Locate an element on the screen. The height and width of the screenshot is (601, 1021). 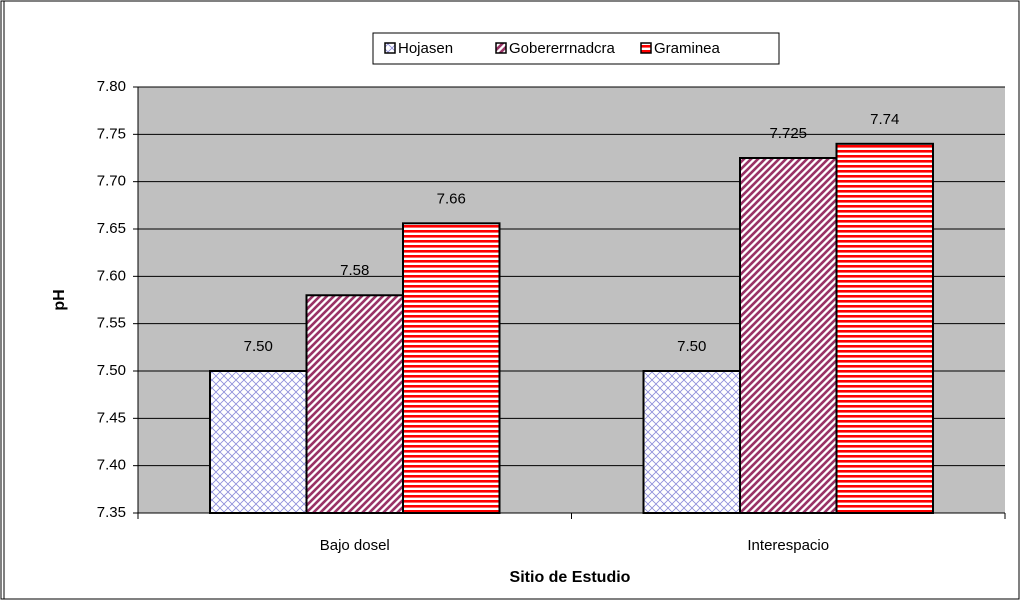
value-label: 7.74 is located at coordinates (884, 119).